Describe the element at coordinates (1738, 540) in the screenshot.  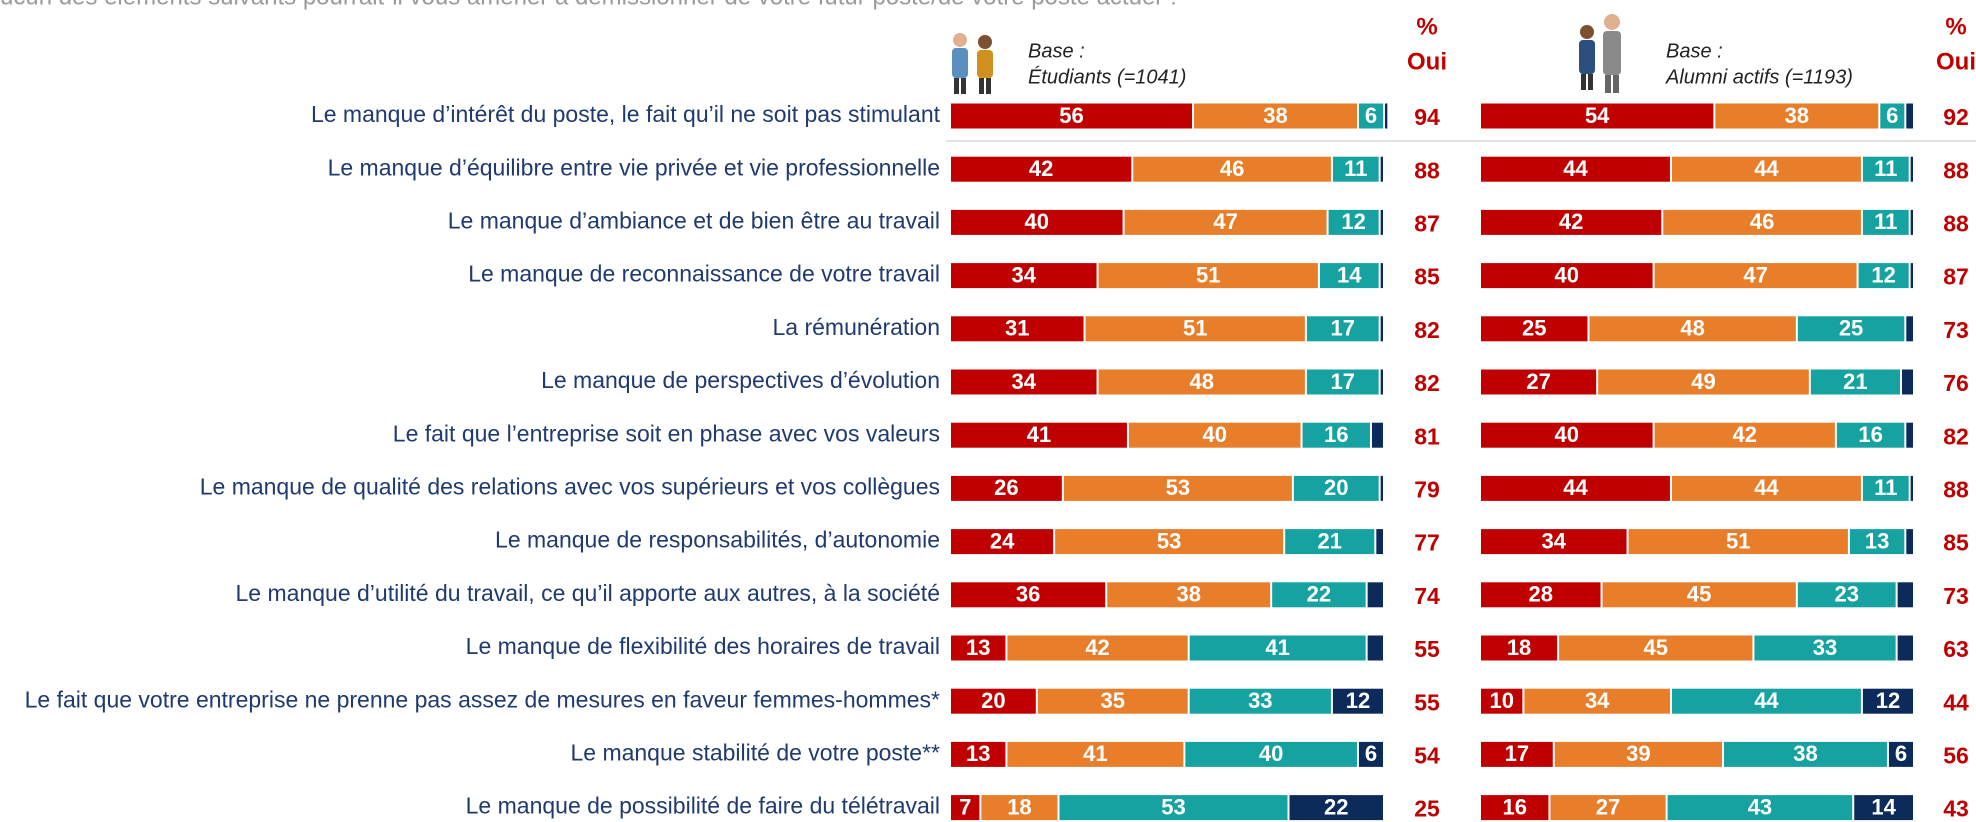
I see `segment-label: 51` at that location.